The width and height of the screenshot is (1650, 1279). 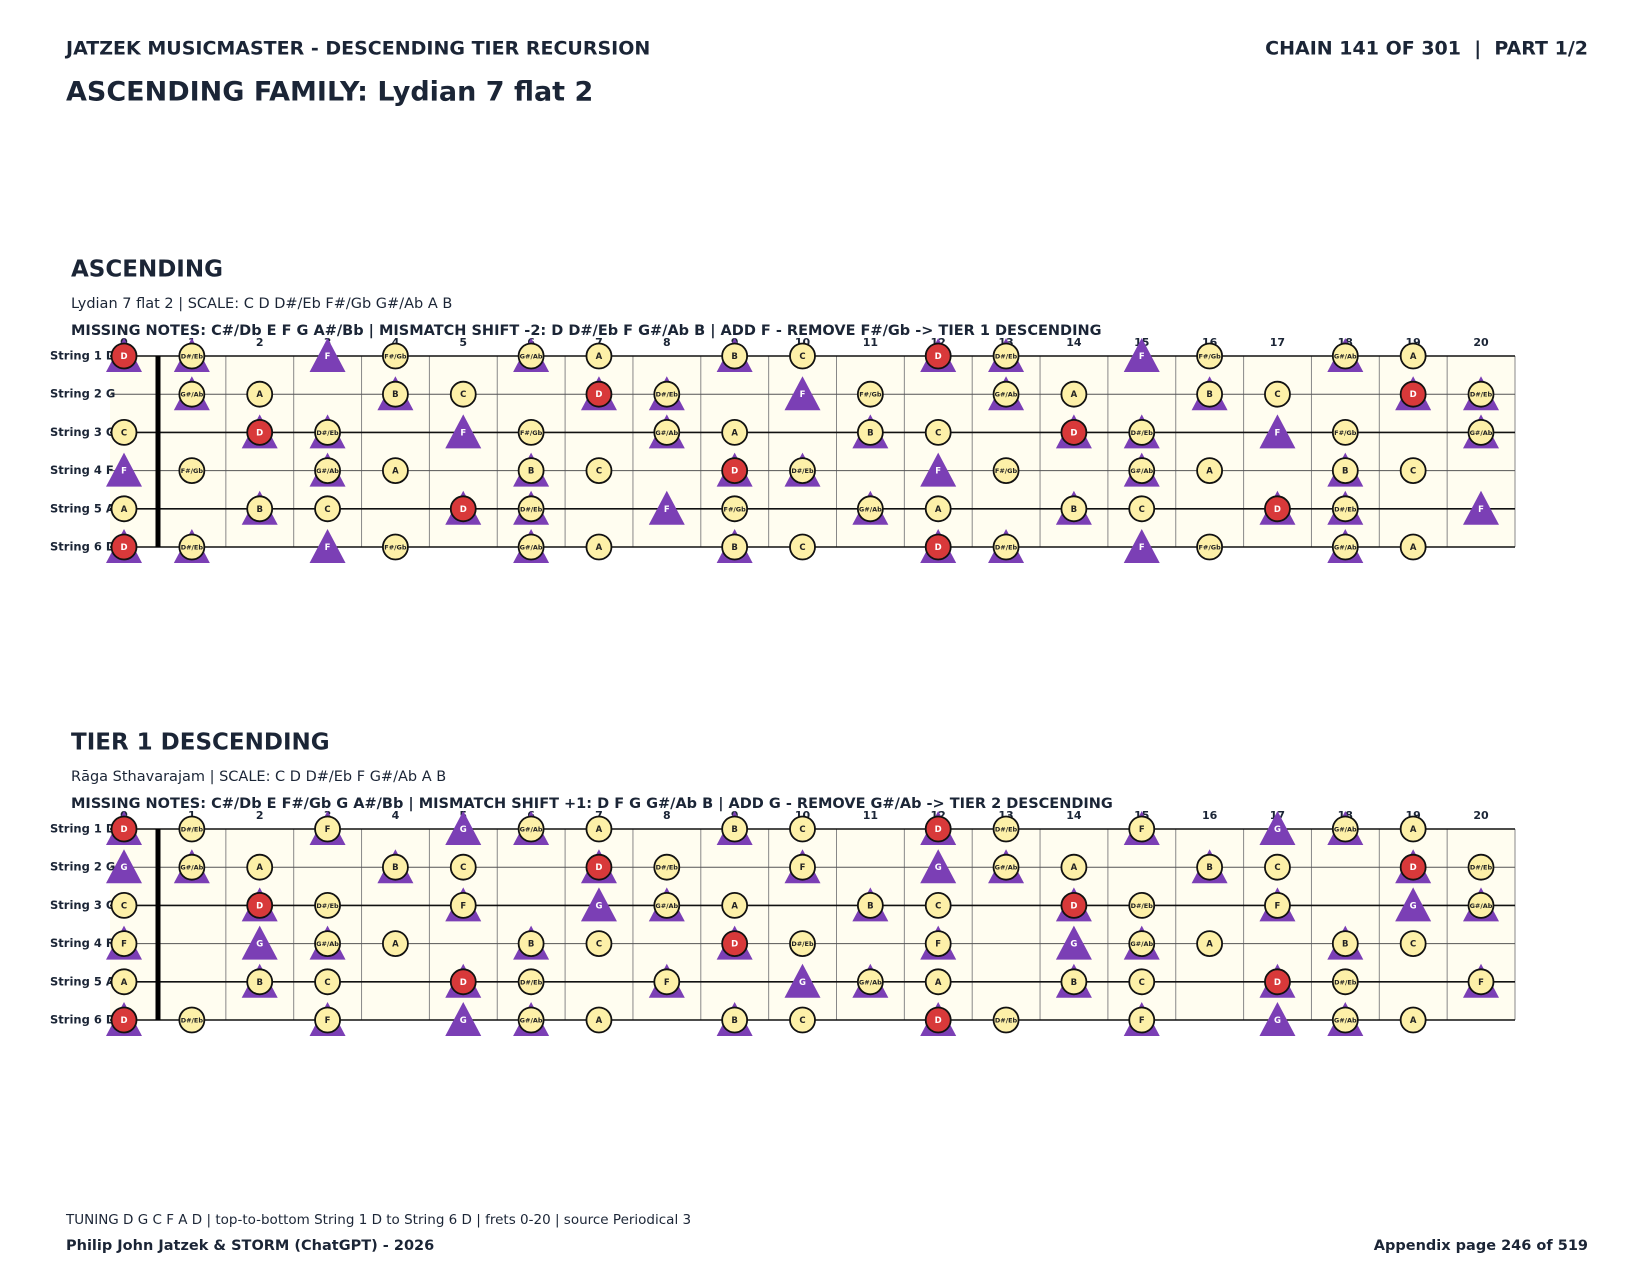 What do you see at coordinates (667, 342) in the screenshot?
I see `fret-number: 8` at bounding box center [667, 342].